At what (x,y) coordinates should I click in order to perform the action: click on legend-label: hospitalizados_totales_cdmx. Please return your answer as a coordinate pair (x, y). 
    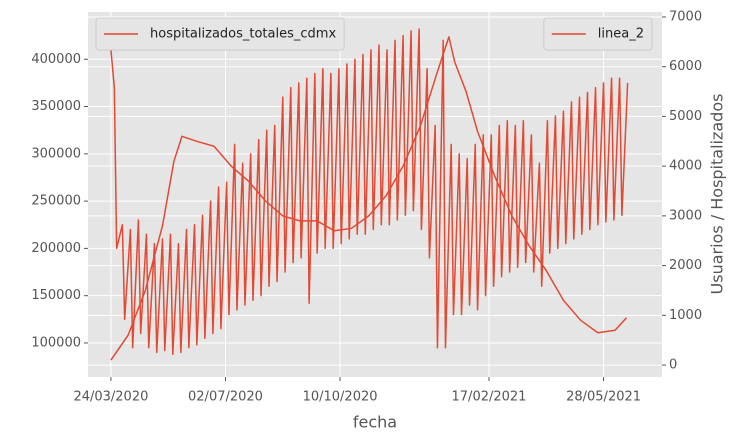
    Looking at the image, I should click on (243, 34).